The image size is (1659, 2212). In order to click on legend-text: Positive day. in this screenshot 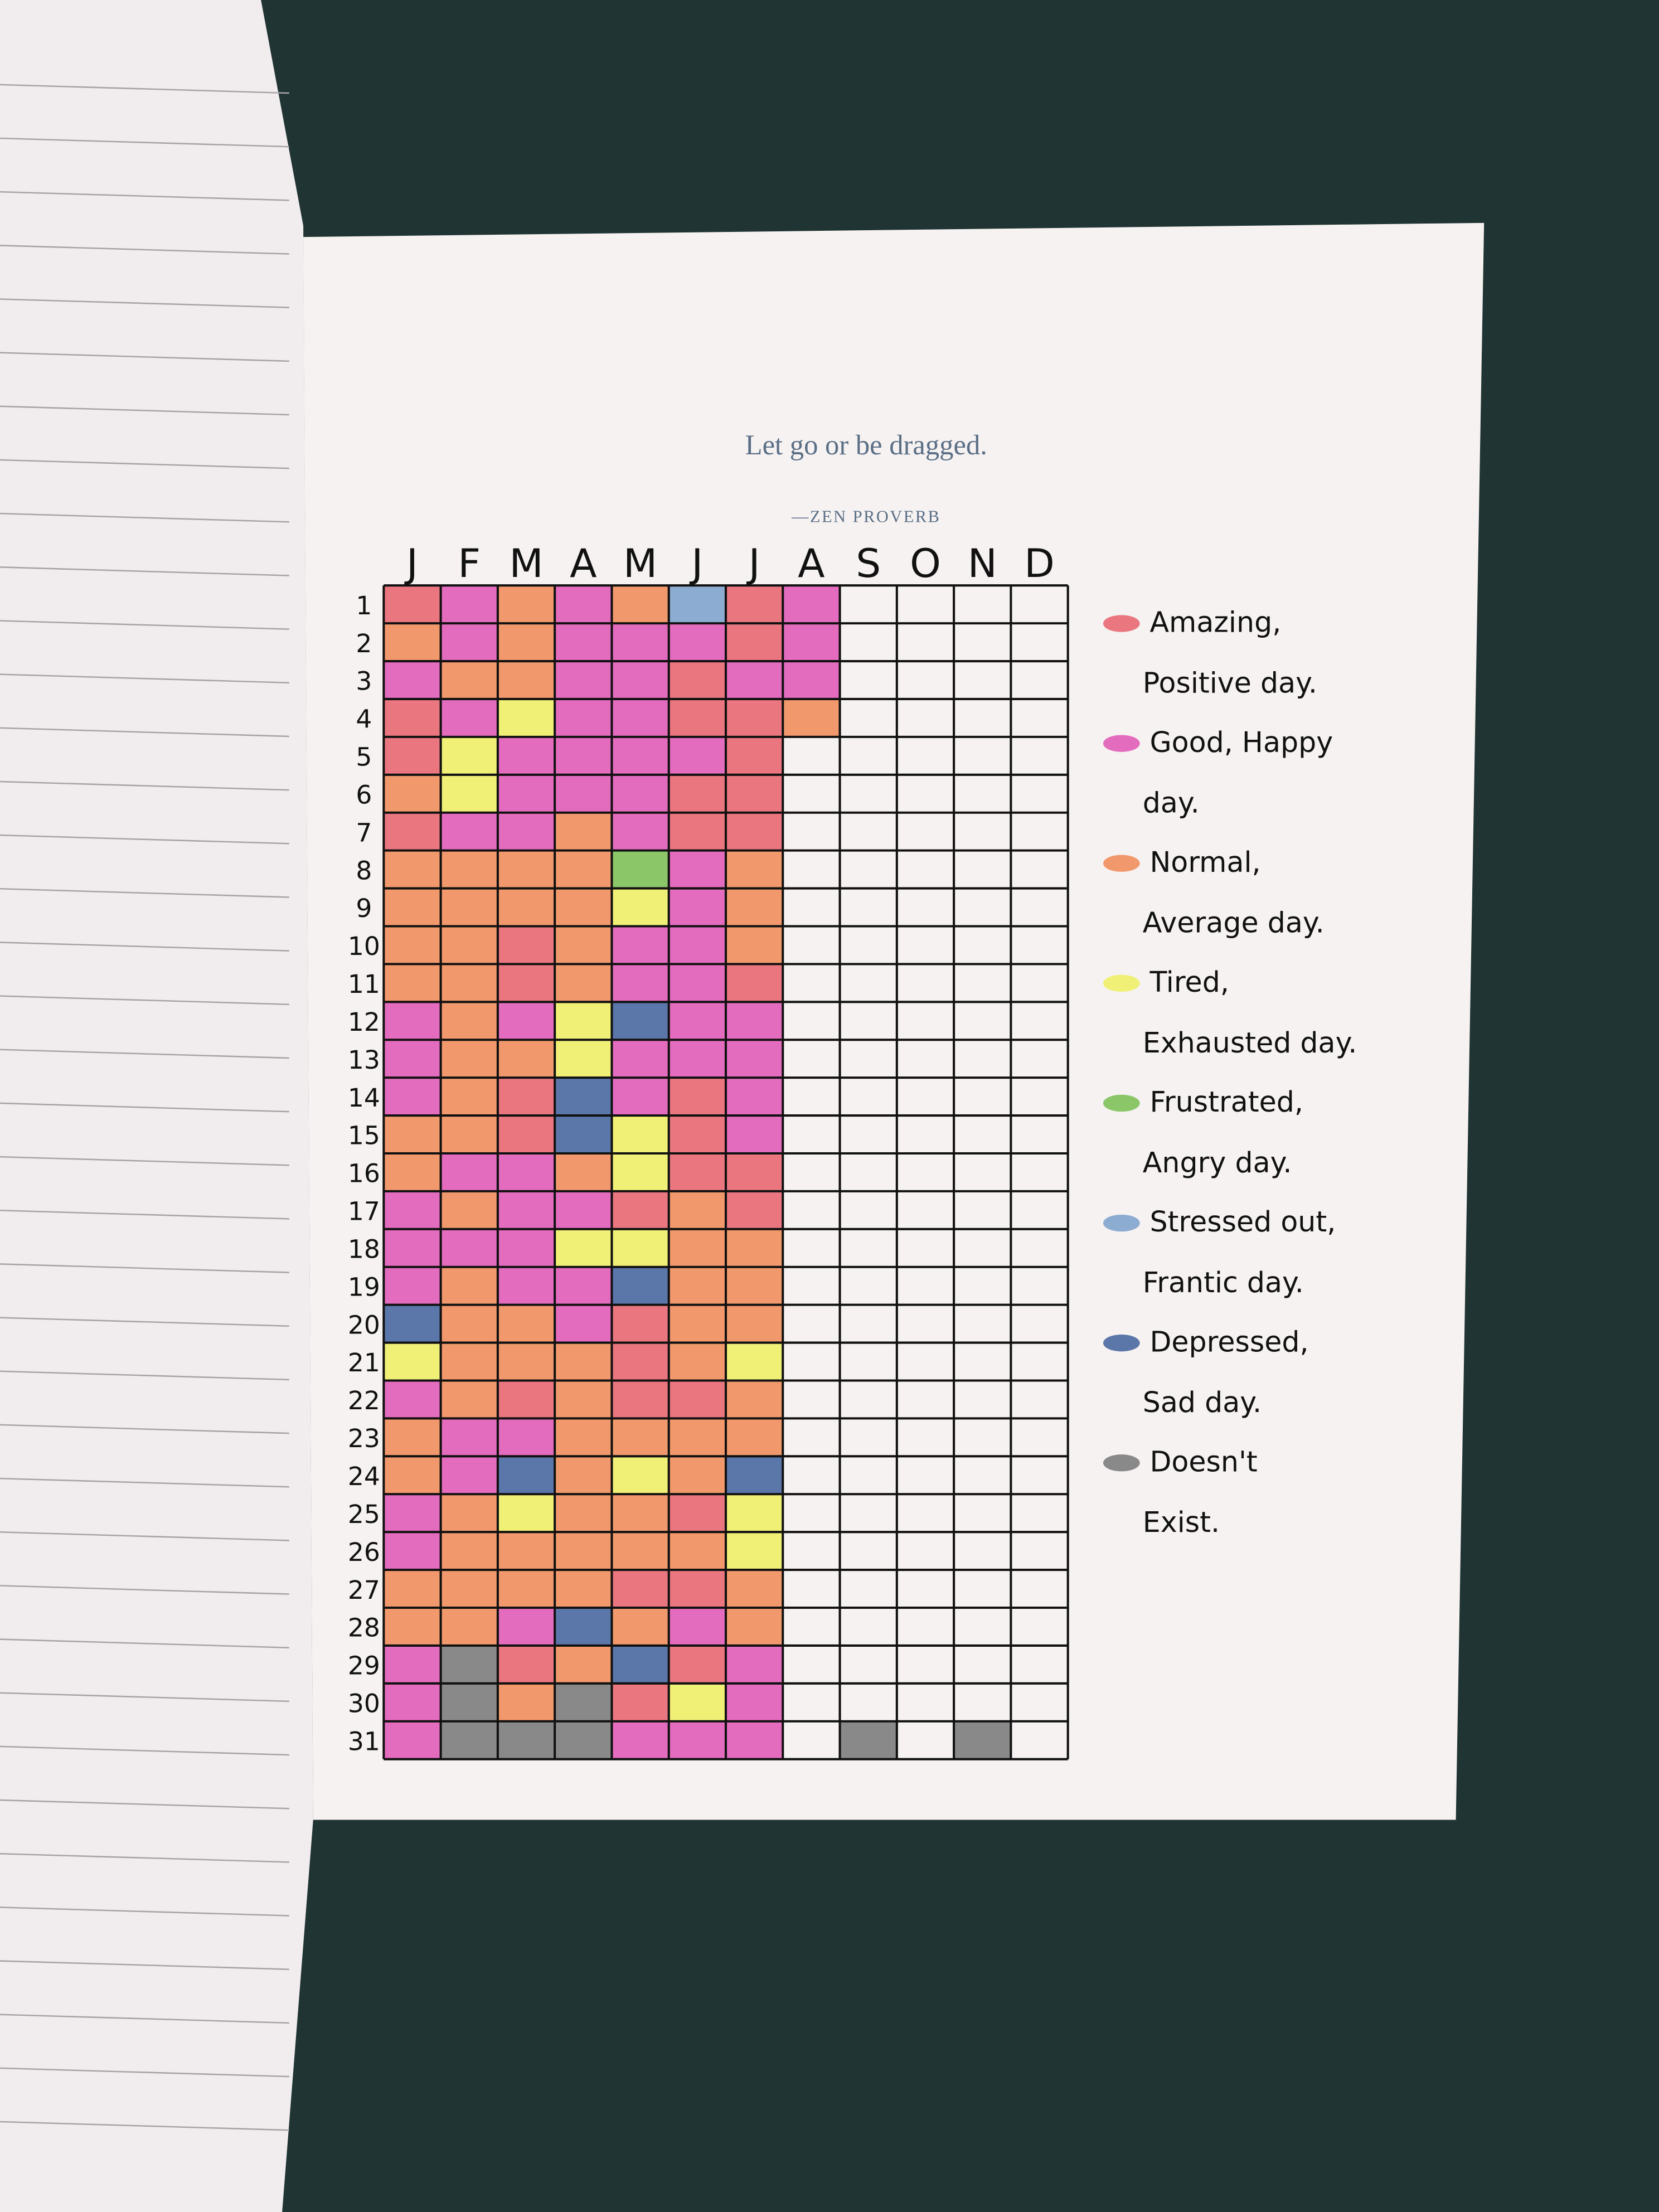, I will do `click(1230, 684)`.